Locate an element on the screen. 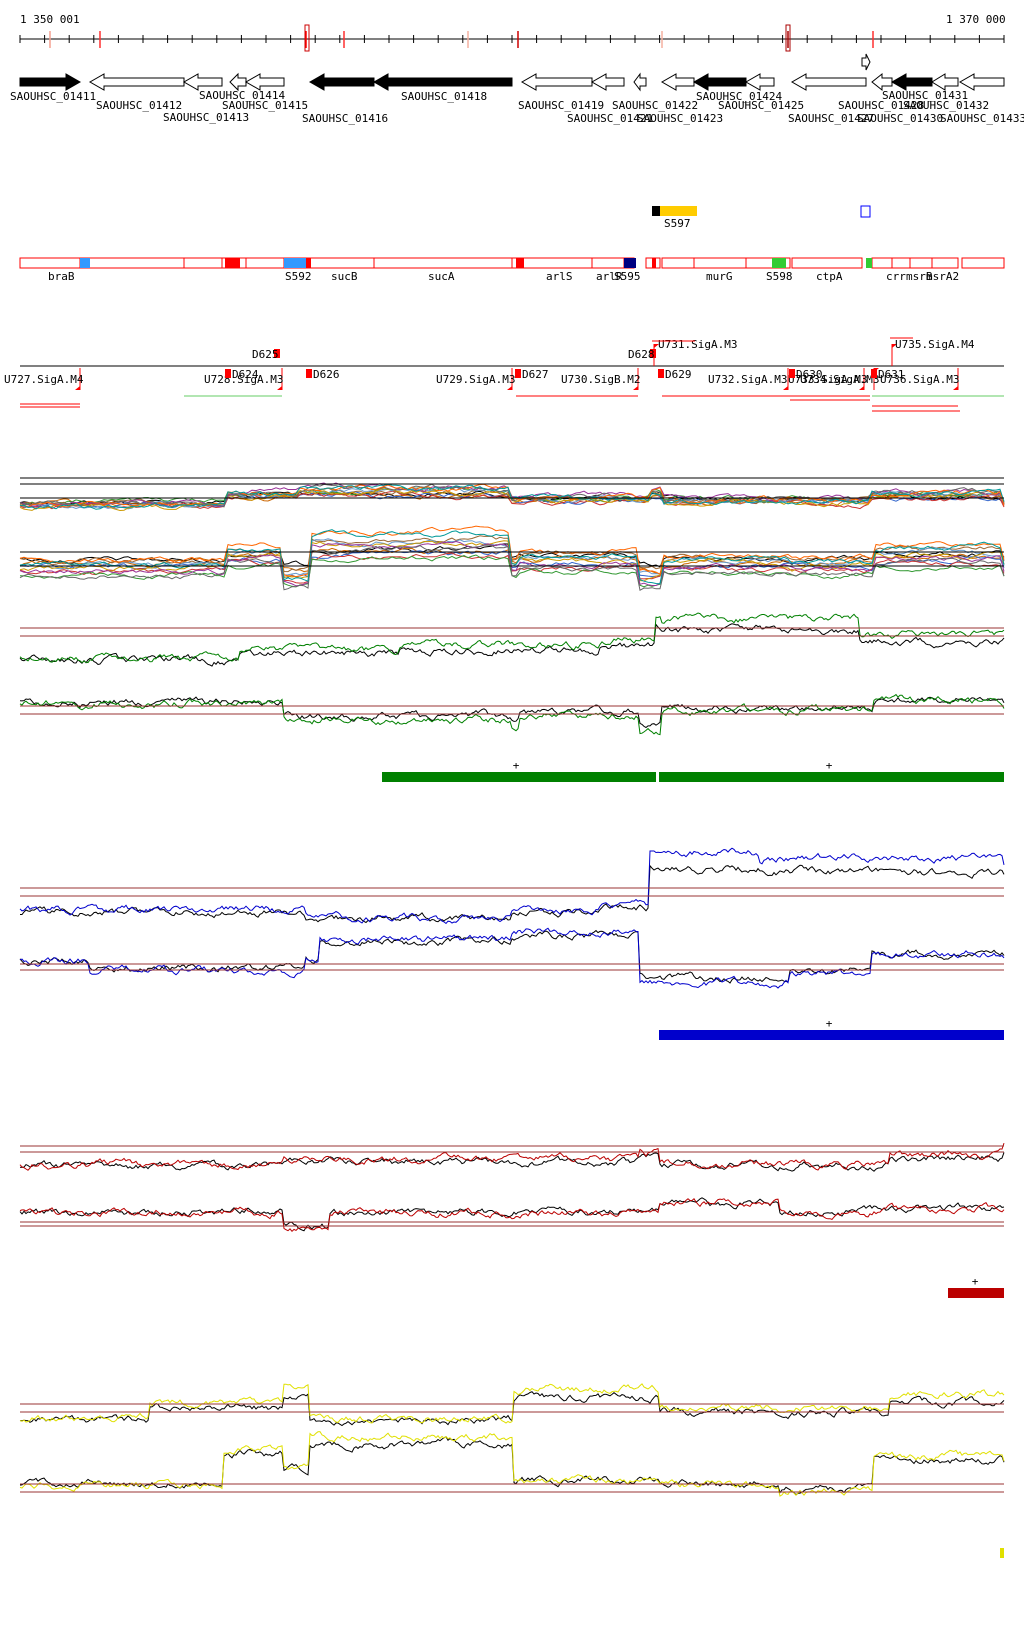  gene-label: SAOUHSC_01422 is located at coordinates (655, 105).